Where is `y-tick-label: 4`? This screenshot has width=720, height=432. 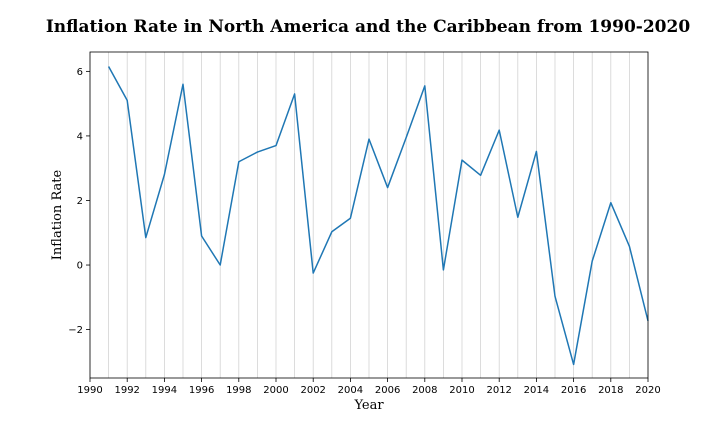 y-tick-label: 4 is located at coordinates (80, 136).